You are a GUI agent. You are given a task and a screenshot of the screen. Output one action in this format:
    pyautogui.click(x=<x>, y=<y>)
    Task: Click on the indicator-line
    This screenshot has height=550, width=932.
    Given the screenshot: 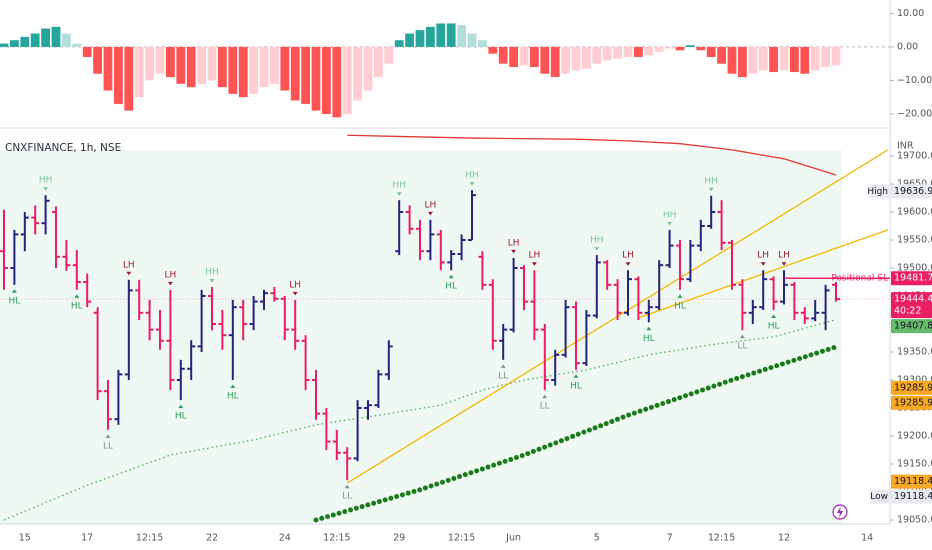 What is the action you would take?
    pyautogui.click(x=592, y=155)
    